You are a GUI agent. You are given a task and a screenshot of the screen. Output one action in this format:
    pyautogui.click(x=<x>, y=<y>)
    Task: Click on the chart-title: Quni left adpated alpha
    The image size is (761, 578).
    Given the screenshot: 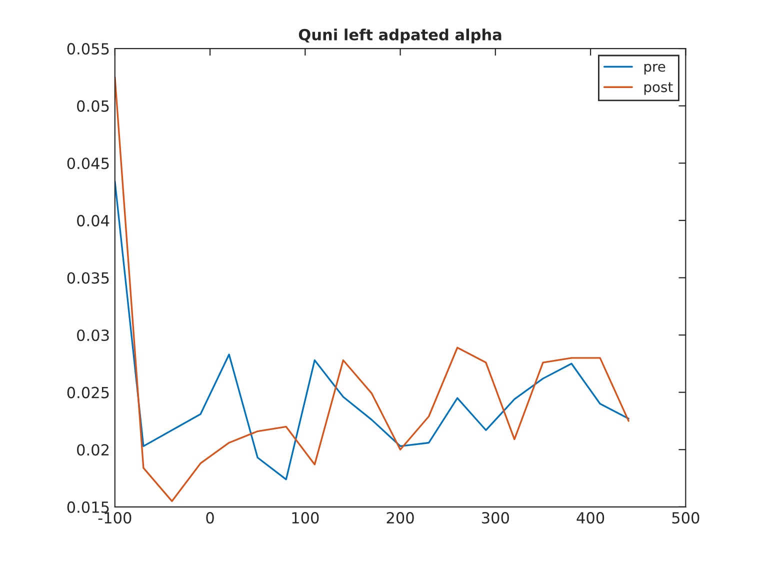 What is the action you would take?
    pyautogui.click(x=400, y=36)
    